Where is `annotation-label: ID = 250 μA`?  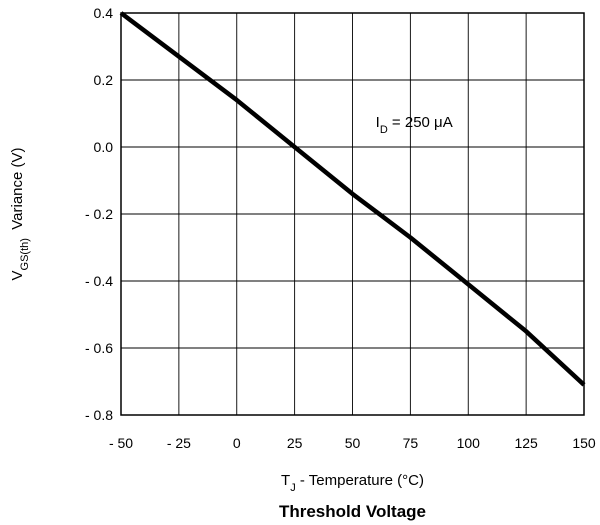 annotation-label: ID = 250 μA is located at coordinates (414, 125).